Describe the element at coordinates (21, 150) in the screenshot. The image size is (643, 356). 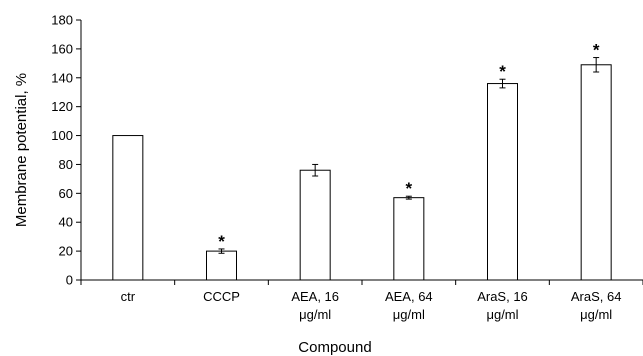
I see `y-axis-title: Membrane potential, %` at that location.